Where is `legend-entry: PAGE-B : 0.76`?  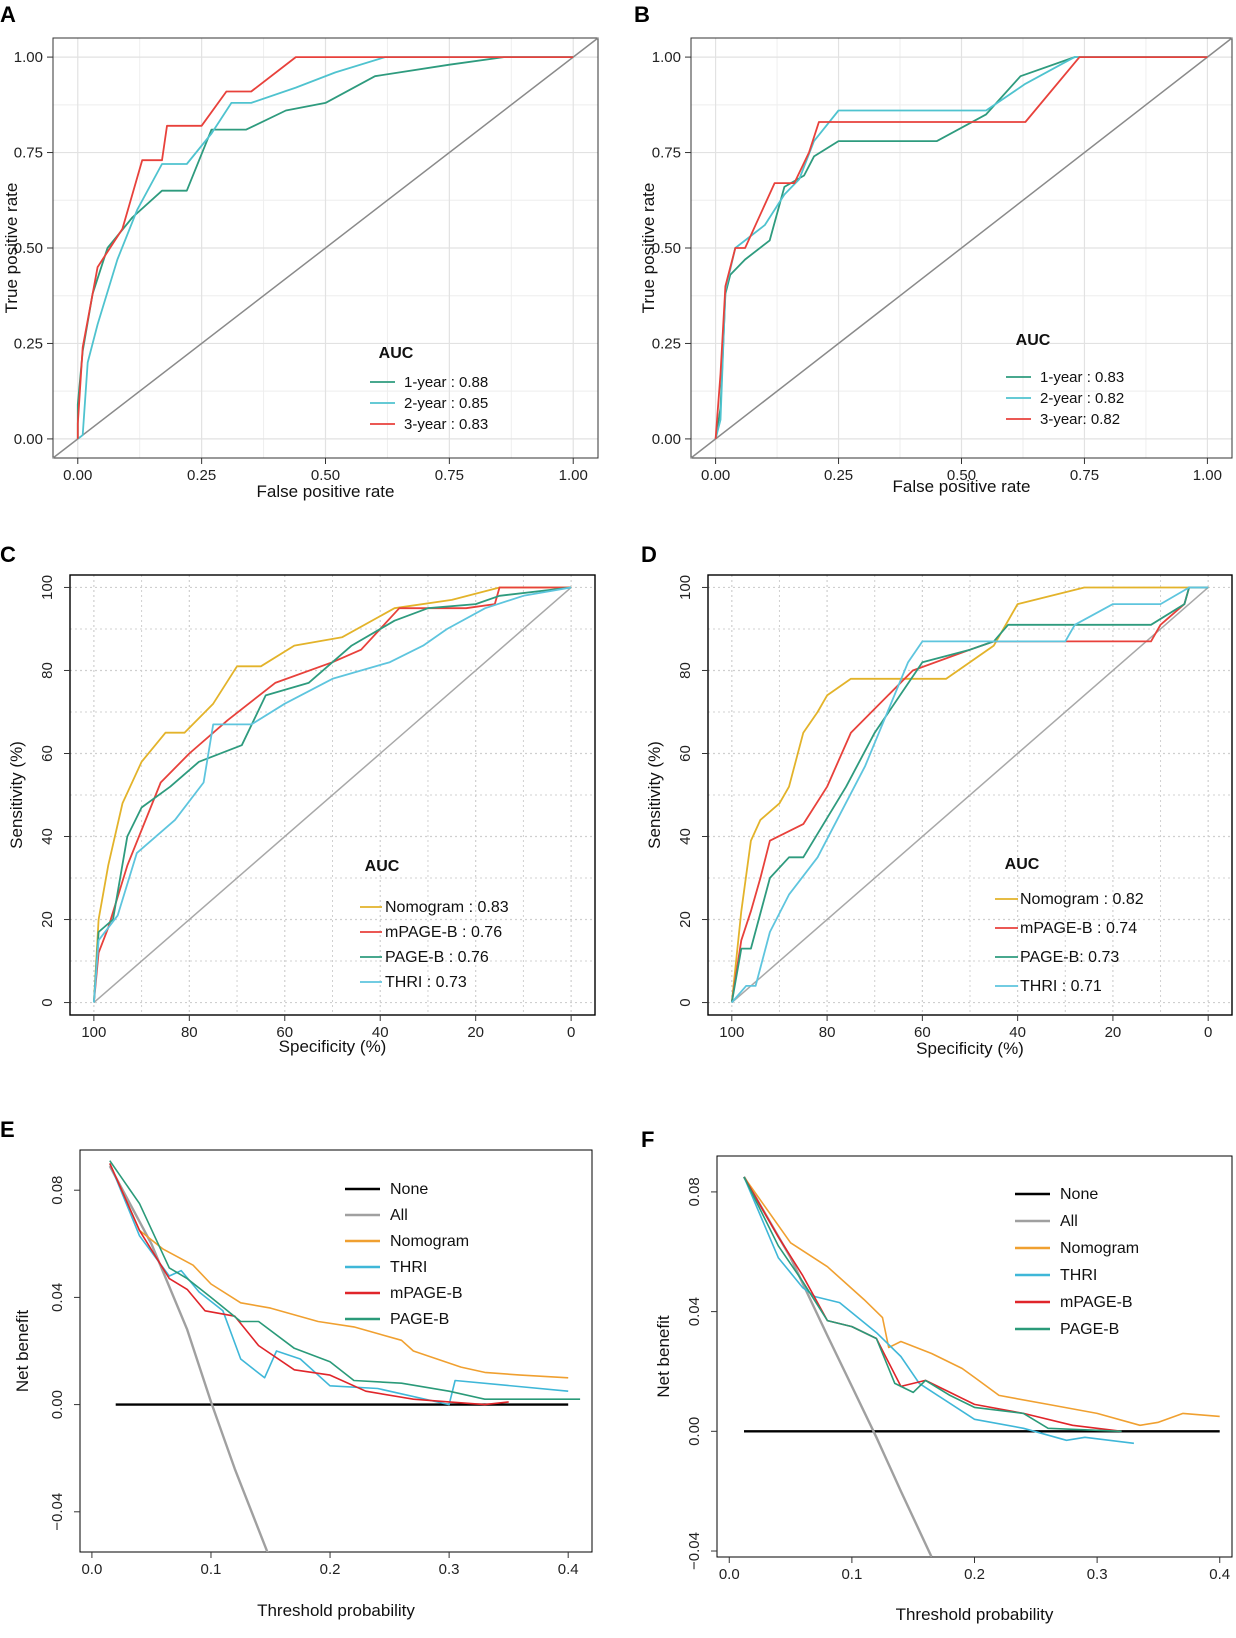 legend-entry: PAGE-B : 0.76 is located at coordinates (437, 957).